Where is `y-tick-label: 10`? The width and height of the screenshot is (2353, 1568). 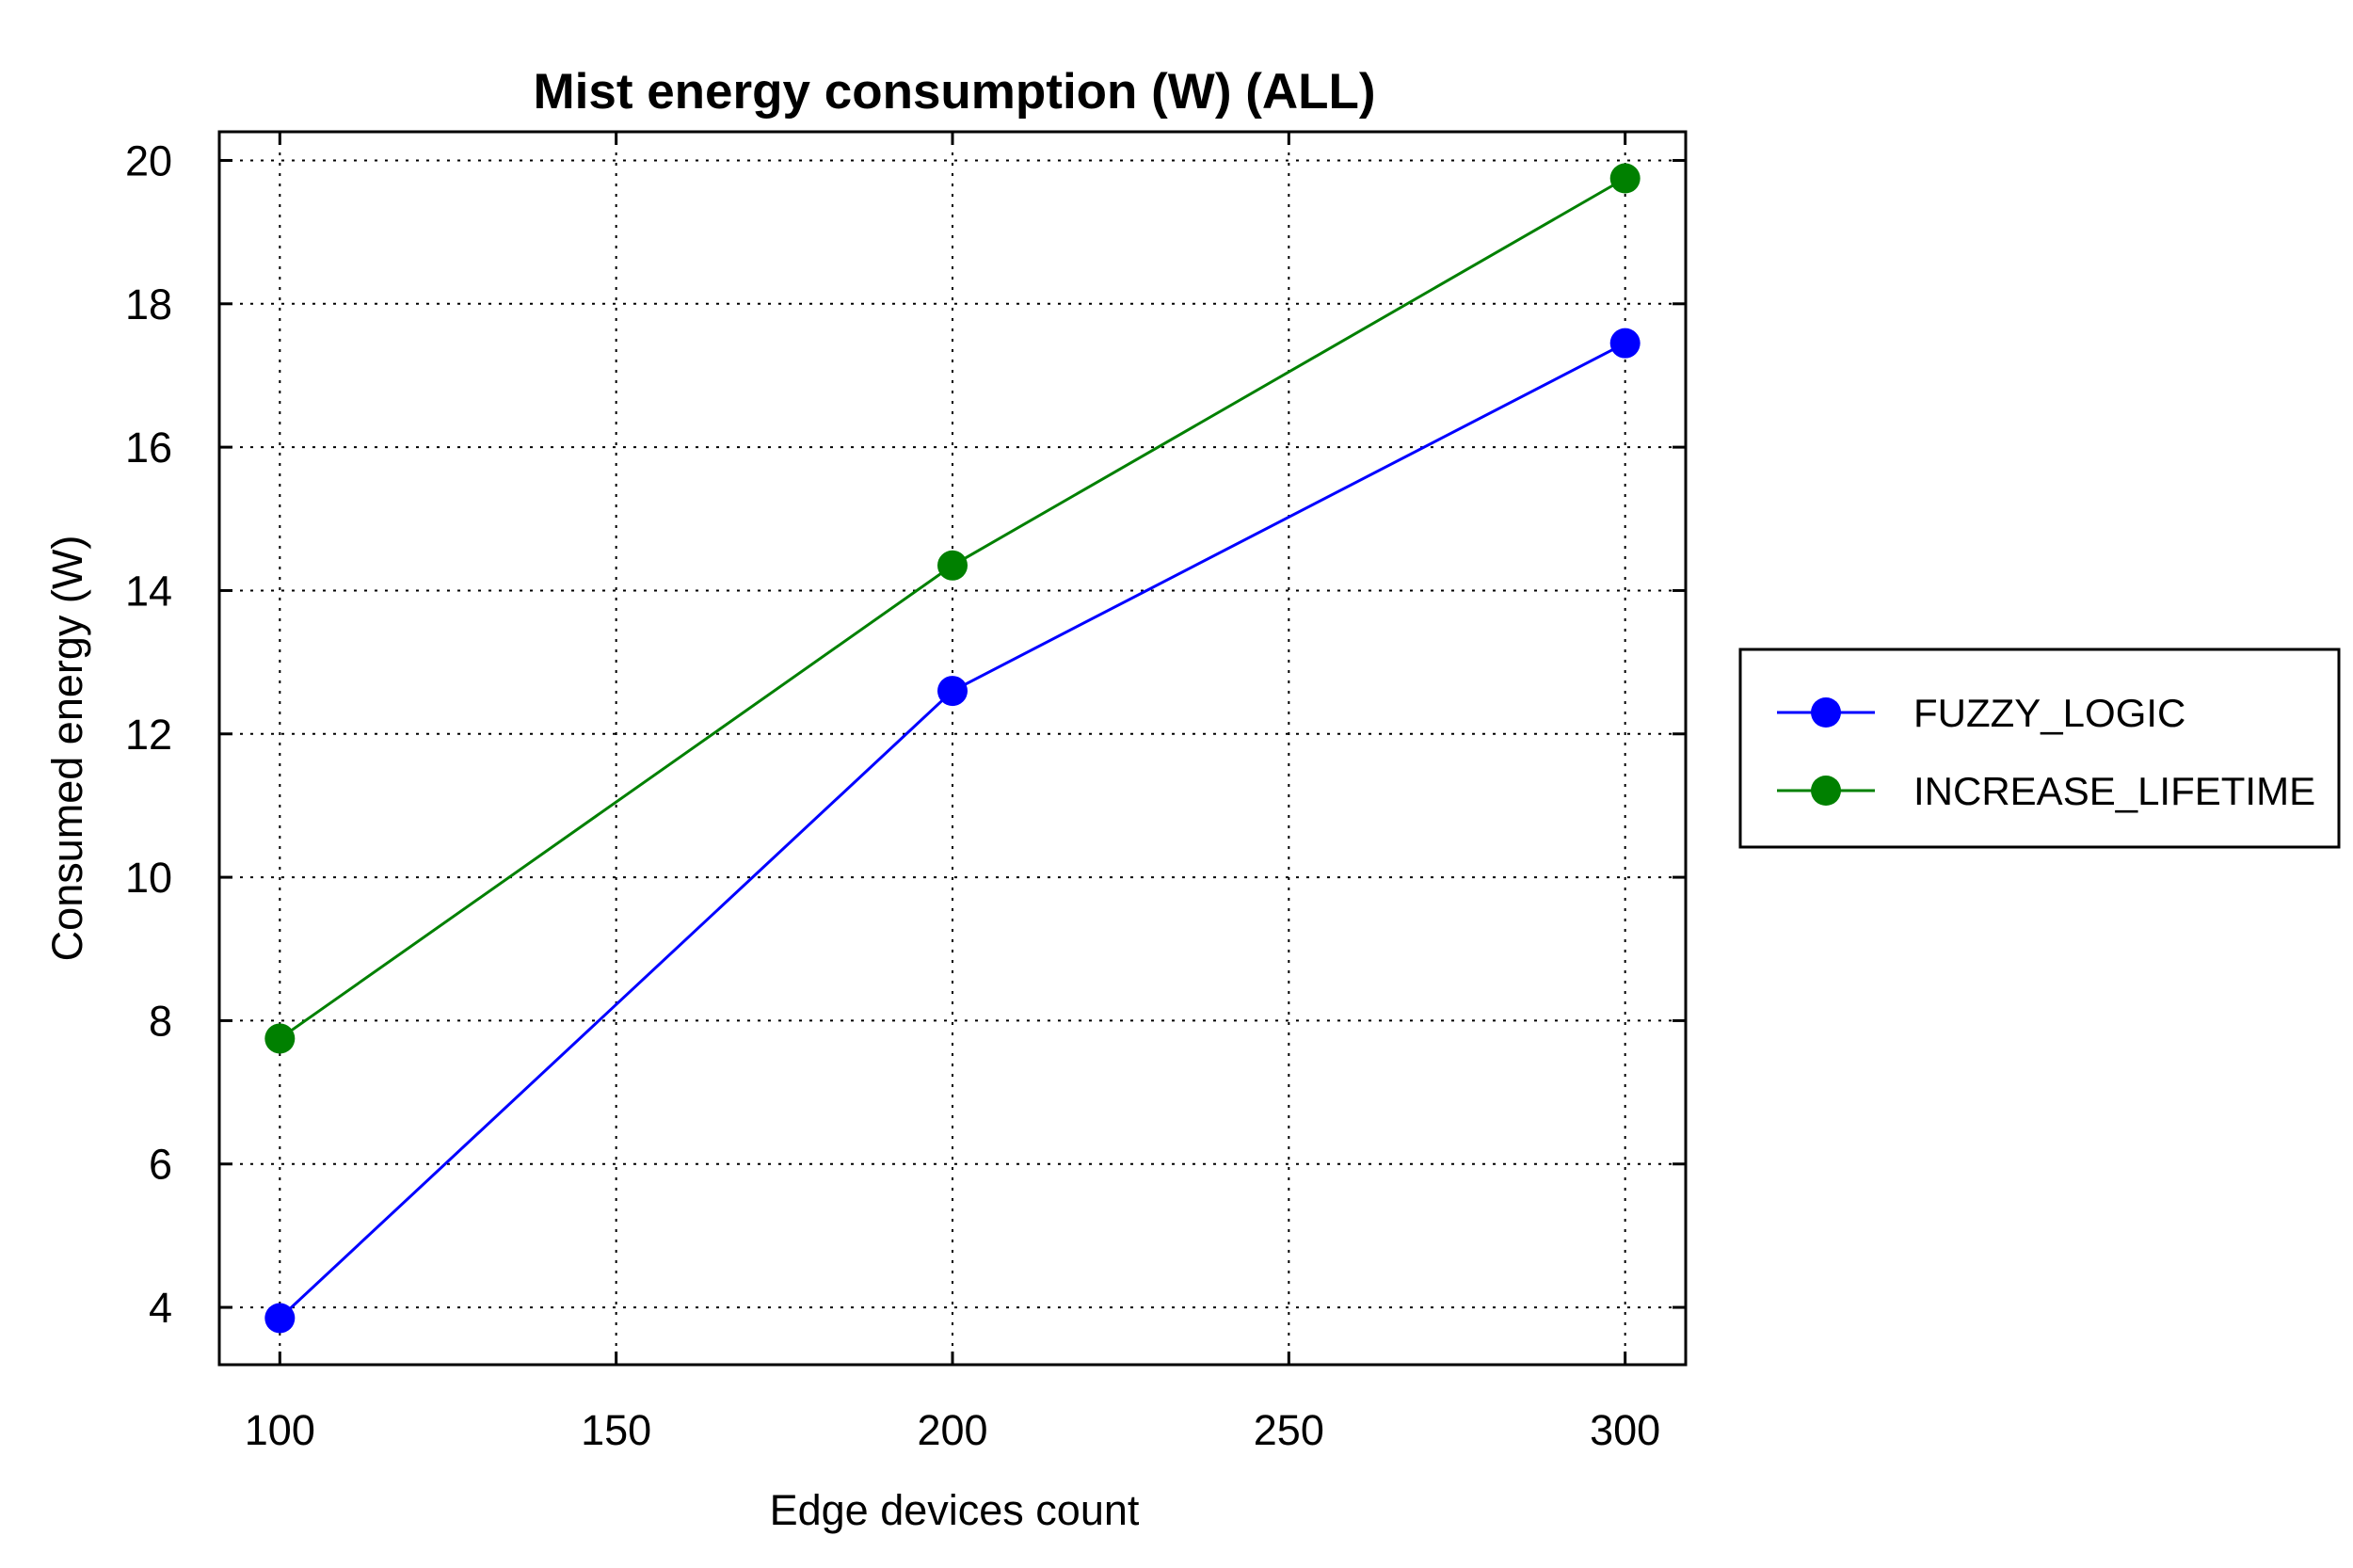 y-tick-label: 10 is located at coordinates (149, 878).